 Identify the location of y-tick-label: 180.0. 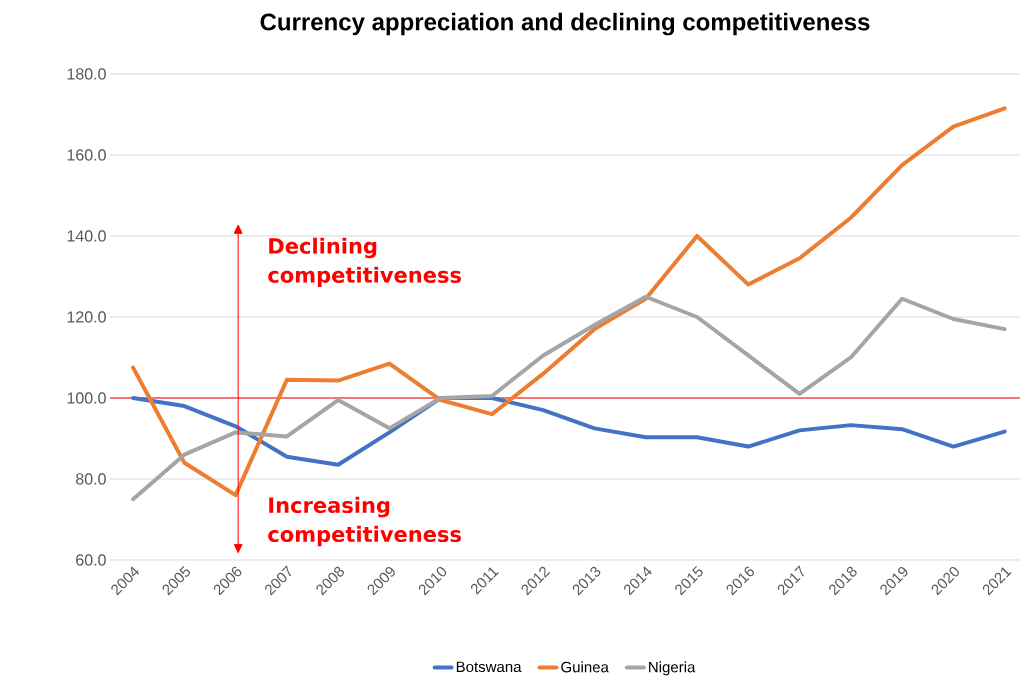
(86, 74).